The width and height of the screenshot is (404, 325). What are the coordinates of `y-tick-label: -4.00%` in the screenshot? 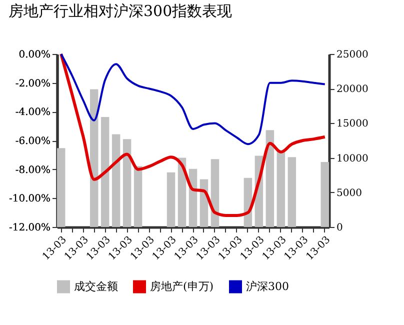 It's located at (32, 112).